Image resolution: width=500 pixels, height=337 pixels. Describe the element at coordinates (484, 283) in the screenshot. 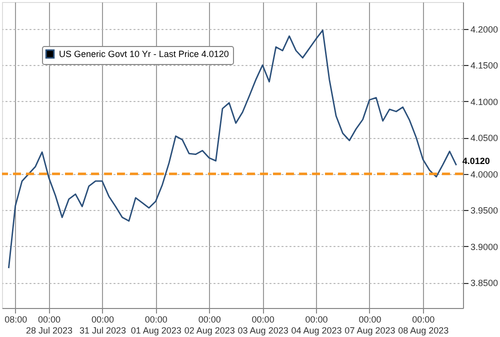

I see `y-tick-label: 3.8500` at that location.